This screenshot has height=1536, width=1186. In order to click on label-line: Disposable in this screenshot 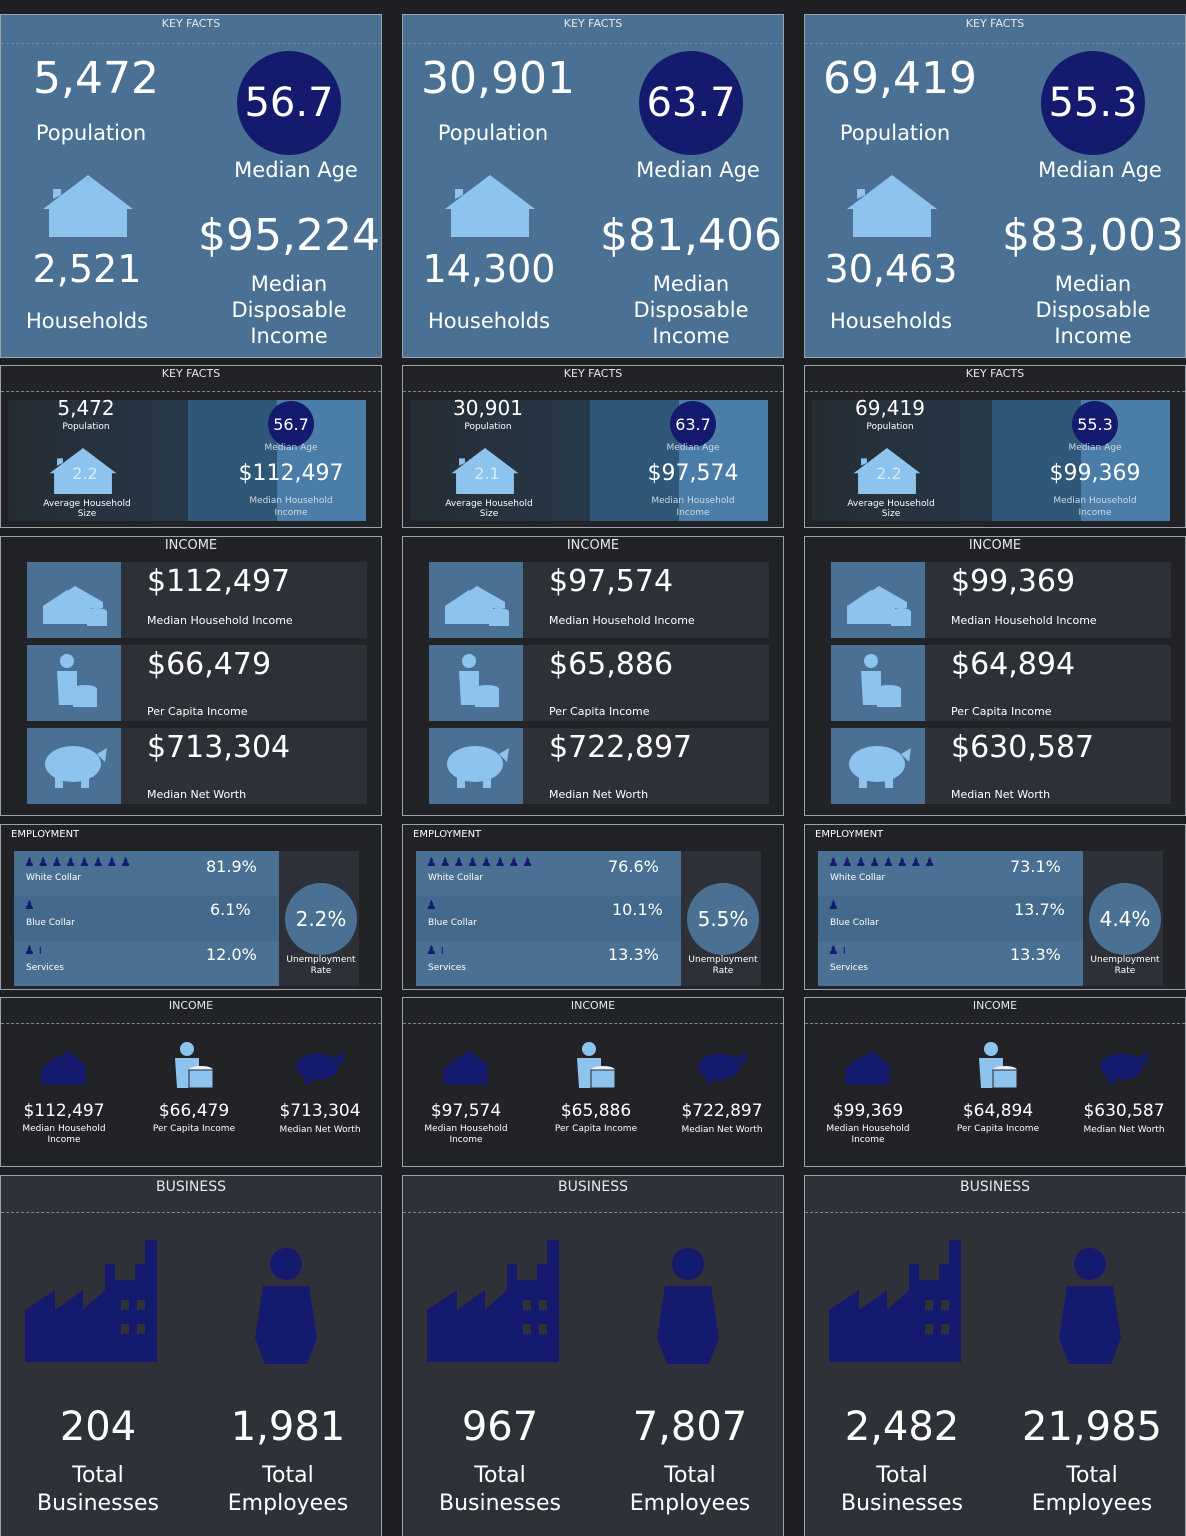, I will do `click(1093, 310)`.